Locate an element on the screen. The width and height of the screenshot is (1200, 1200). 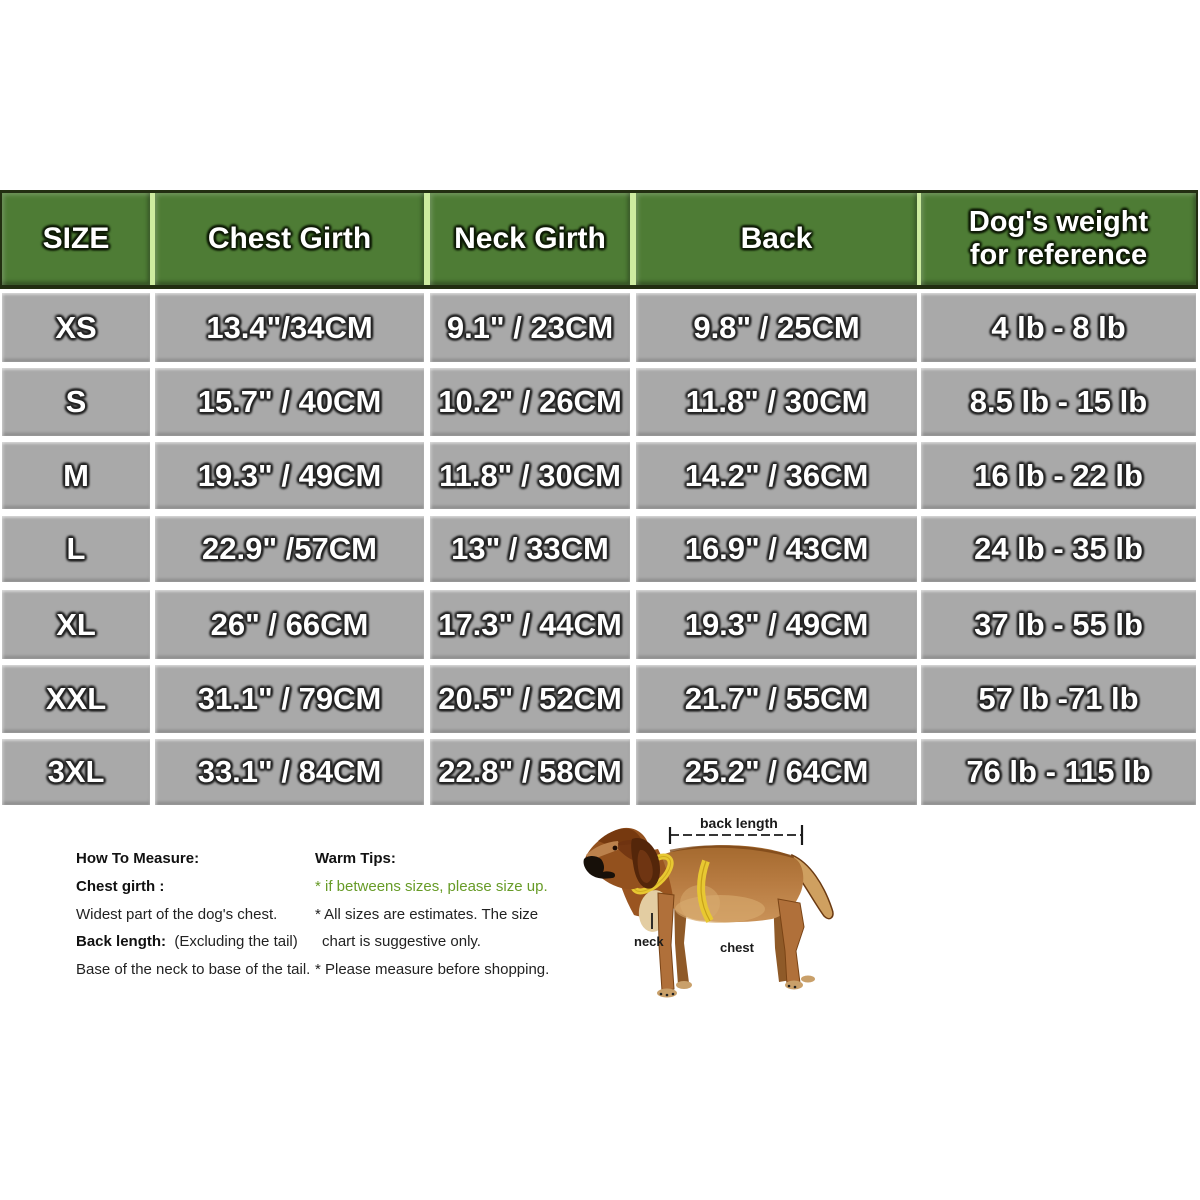
svg-text: chest is located at coordinates (737, 947).